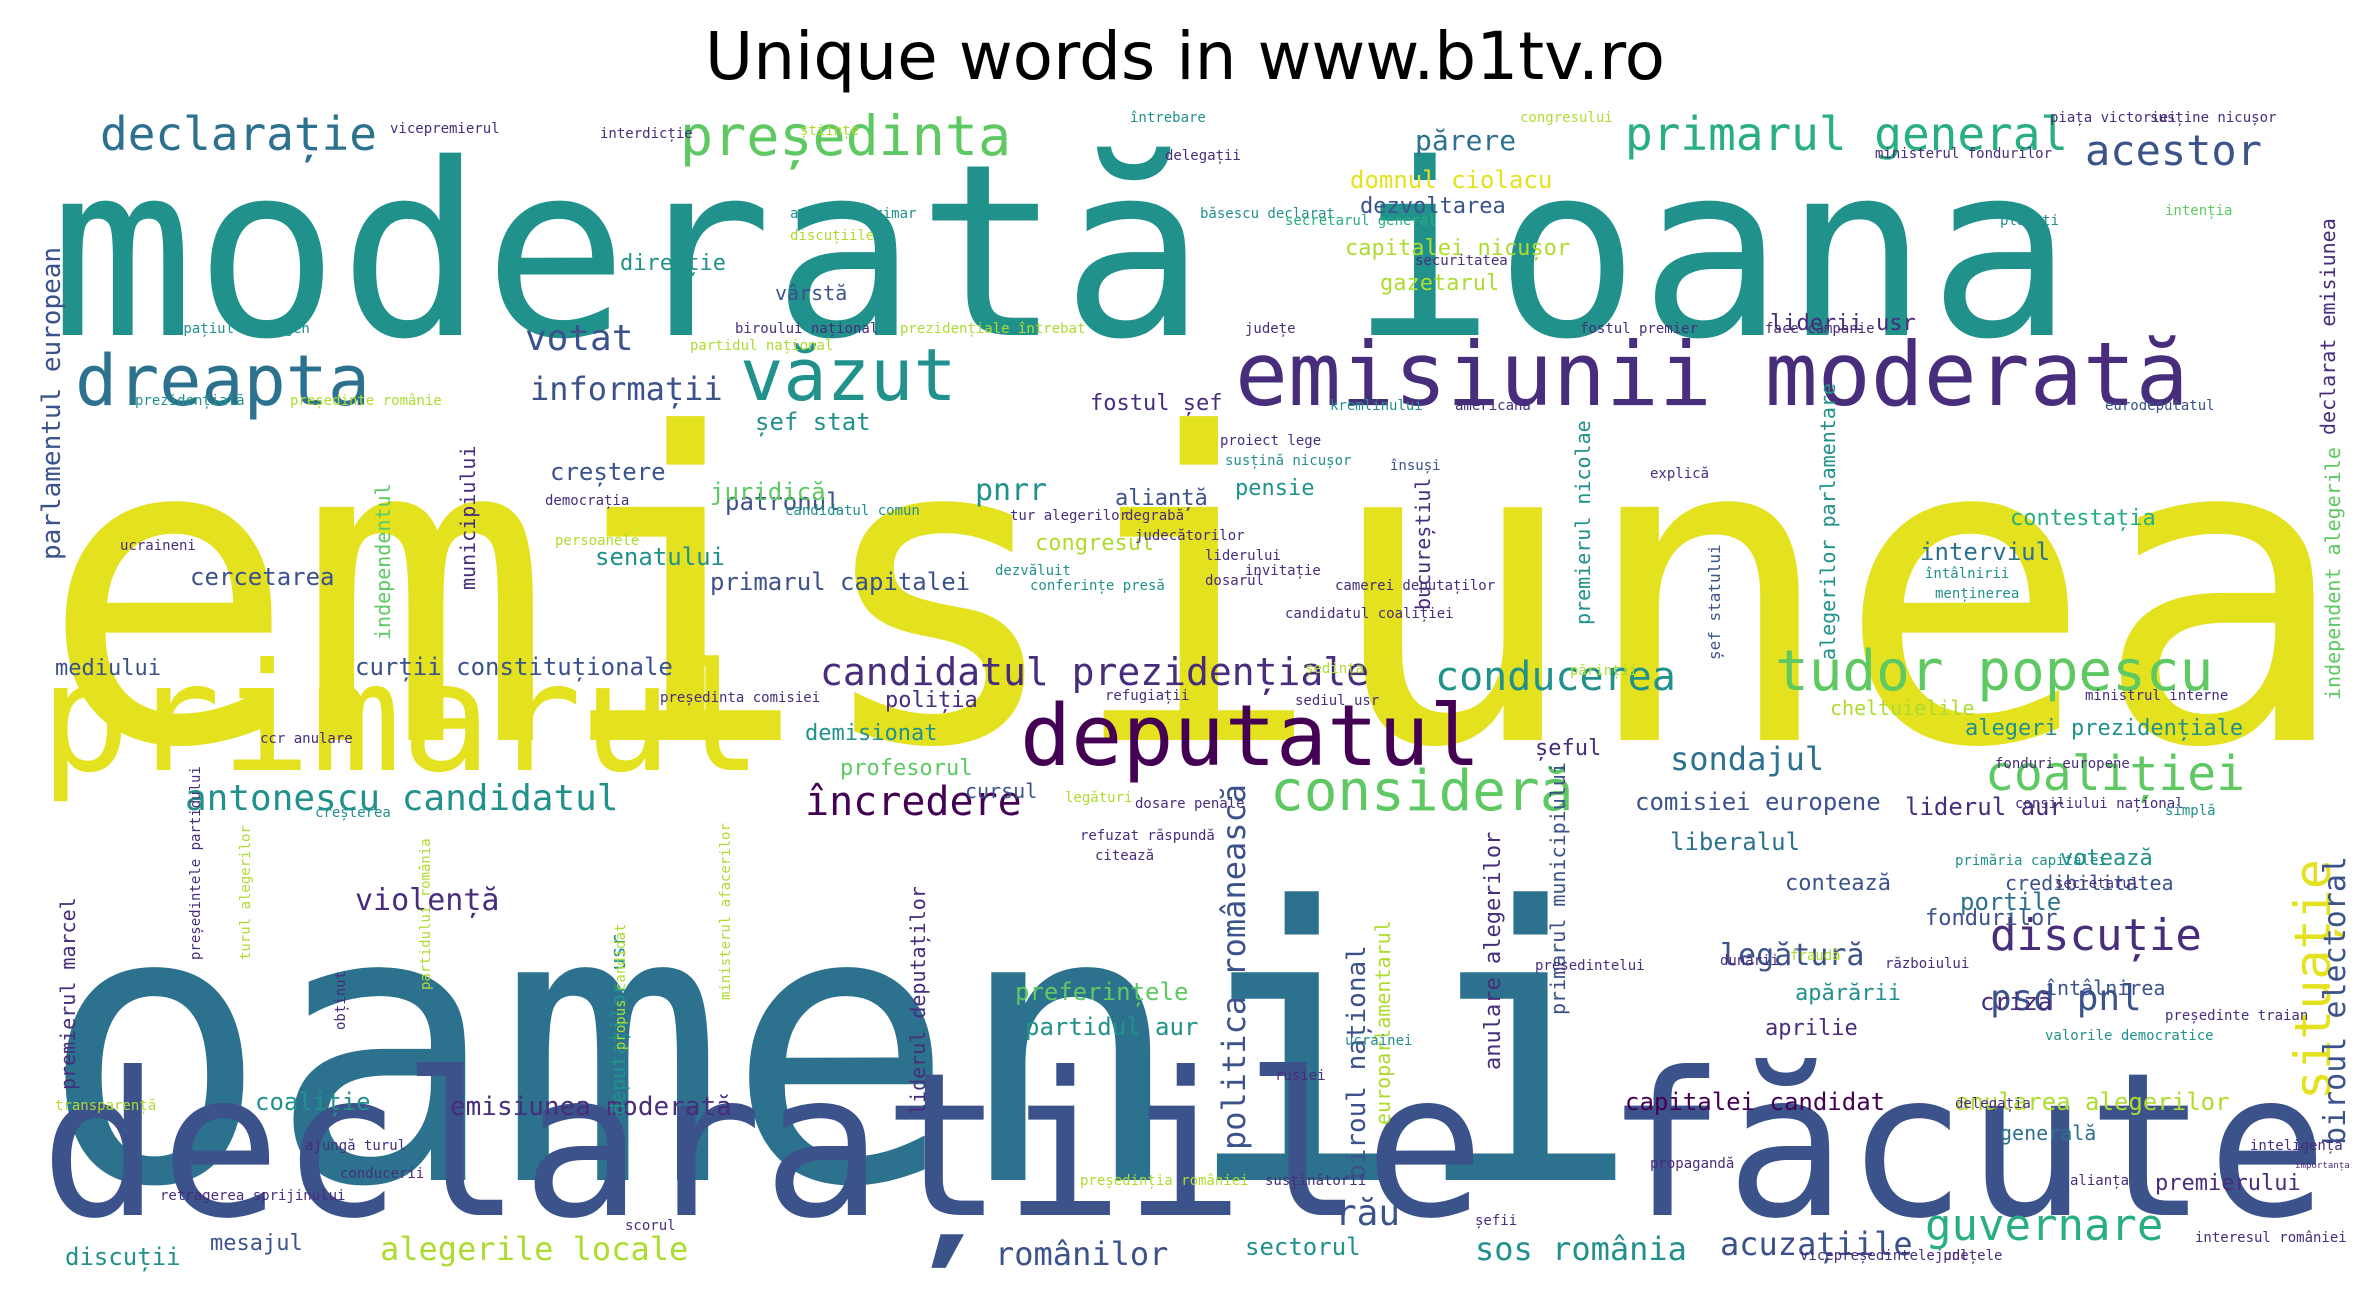  What do you see at coordinates (1712, 374) in the screenshot?
I see `word-5: emisiunii moderată` at bounding box center [1712, 374].